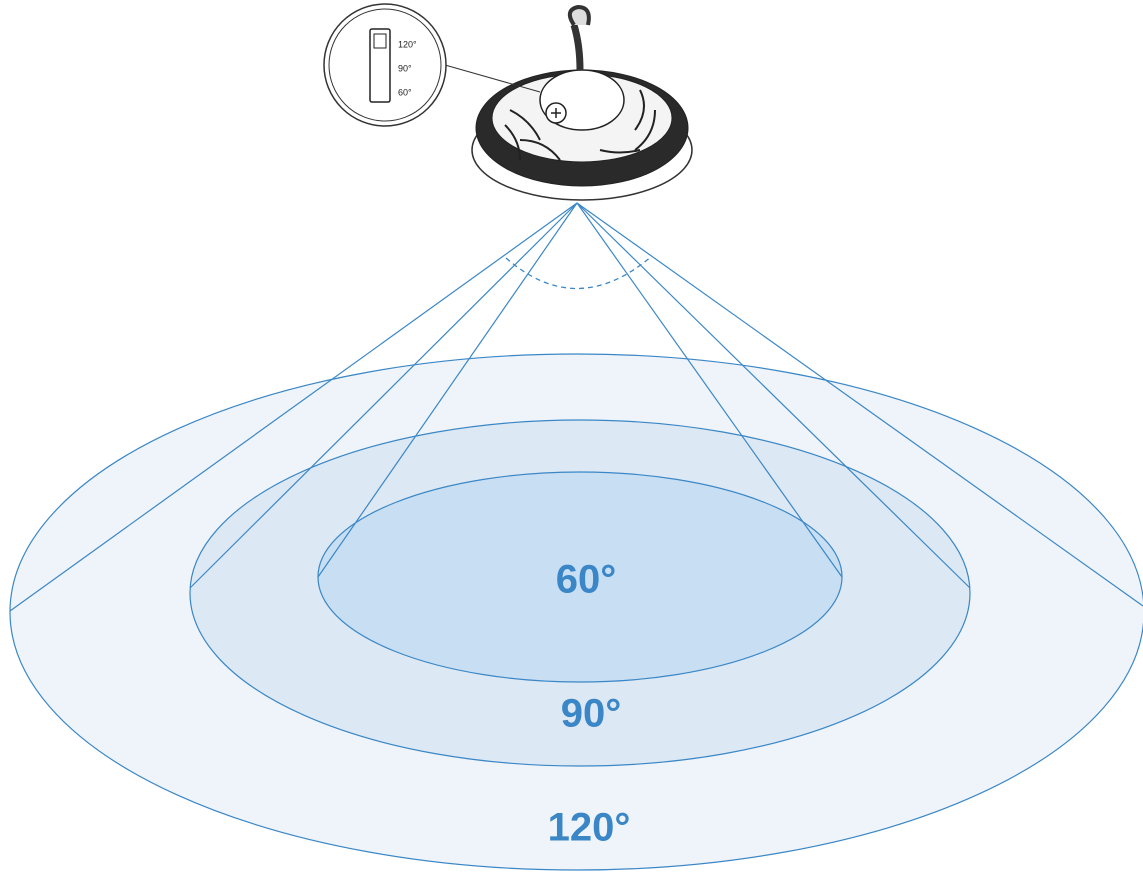 The image size is (1143, 873). I want to click on inset-leader, so click(492, 78).